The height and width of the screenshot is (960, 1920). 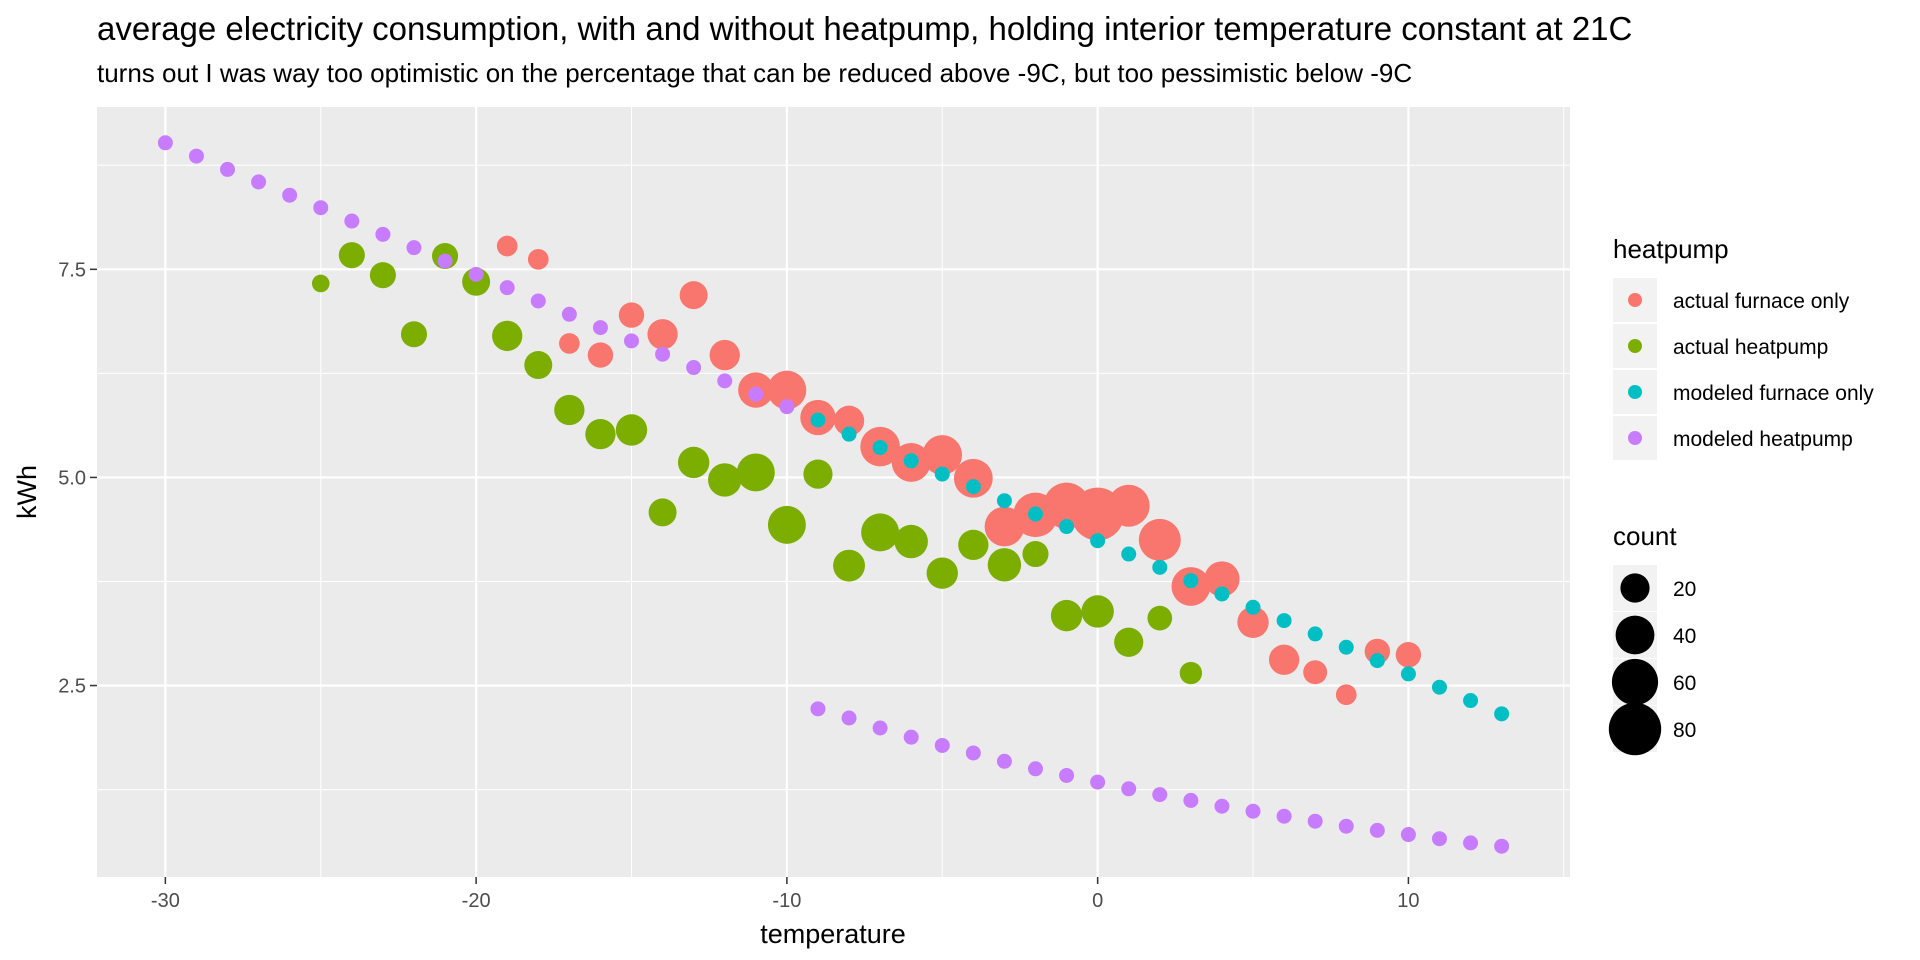 What do you see at coordinates (1763, 439) in the screenshot?
I see `legend-label: modeled heatpump` at bounding box center [1763, 439].